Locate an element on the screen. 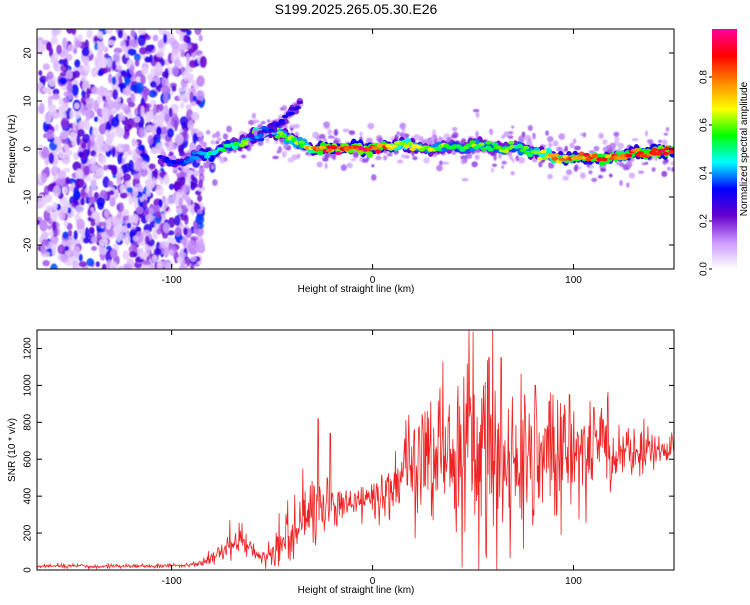  snr-y-tick-label: 0 is located at coordinates (28, 570).